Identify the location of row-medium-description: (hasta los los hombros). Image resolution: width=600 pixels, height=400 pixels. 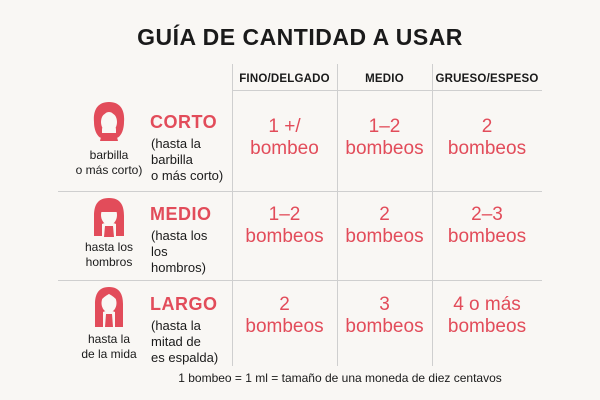
(179, 251).